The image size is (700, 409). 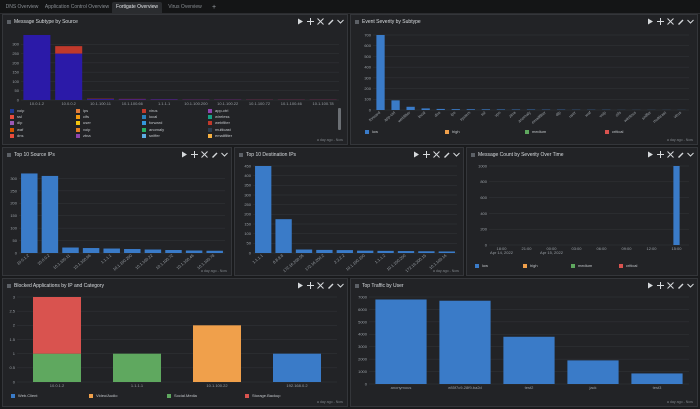 I want to click on legend-item: ztna, so click(x=83, y=135).